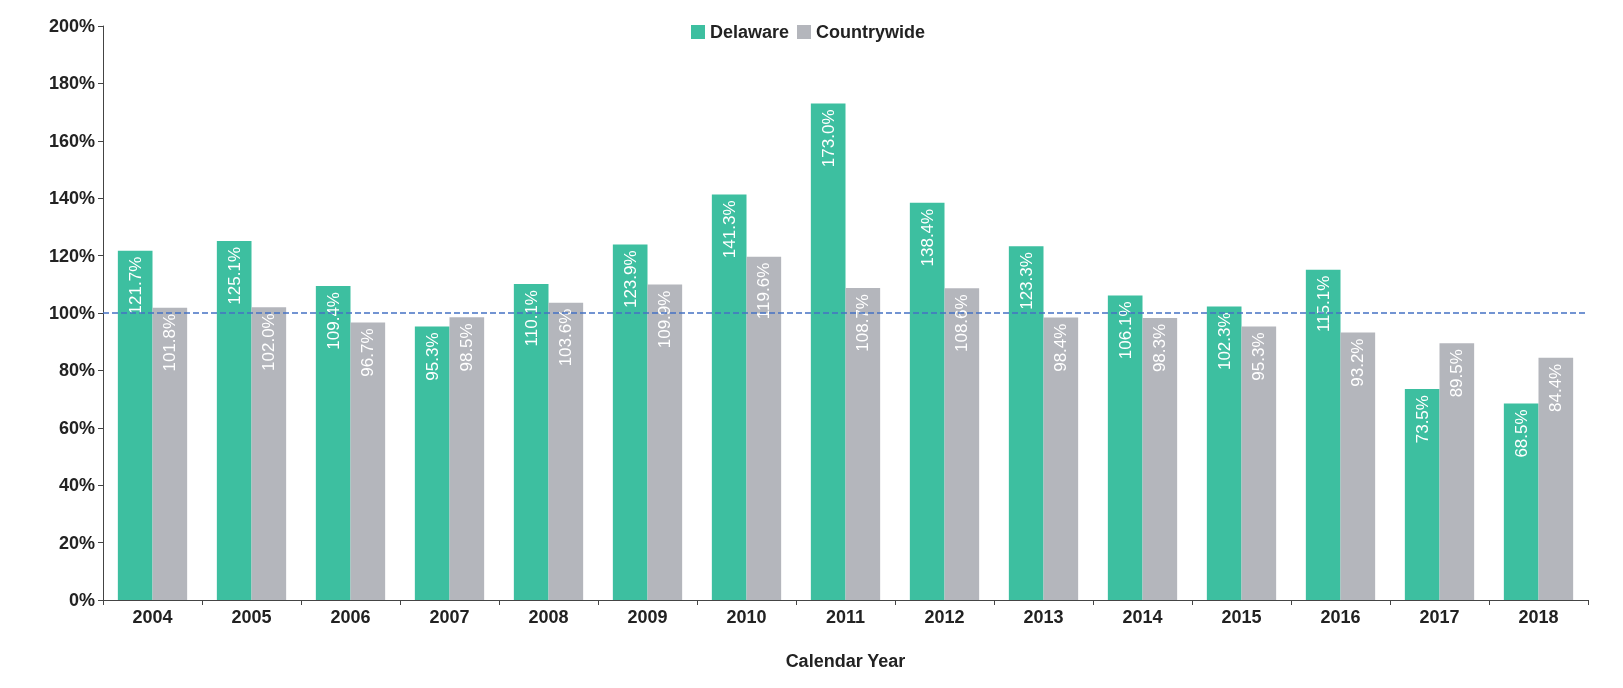 The width and height of the screenshot is (1623, 688). I want to click on y-tick-label: 60%, so click(76, 427).